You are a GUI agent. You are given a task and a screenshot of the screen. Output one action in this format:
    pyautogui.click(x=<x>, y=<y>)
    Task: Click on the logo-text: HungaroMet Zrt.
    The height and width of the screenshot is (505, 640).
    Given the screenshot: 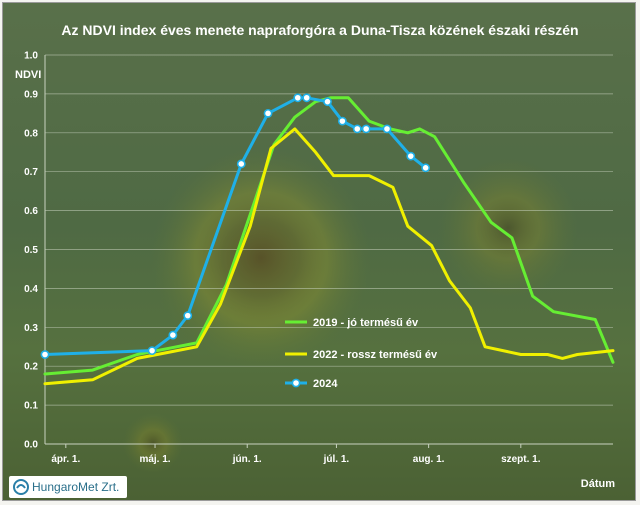 What is the action you would take?
    pyautogui.click(x=76, y=487)
    